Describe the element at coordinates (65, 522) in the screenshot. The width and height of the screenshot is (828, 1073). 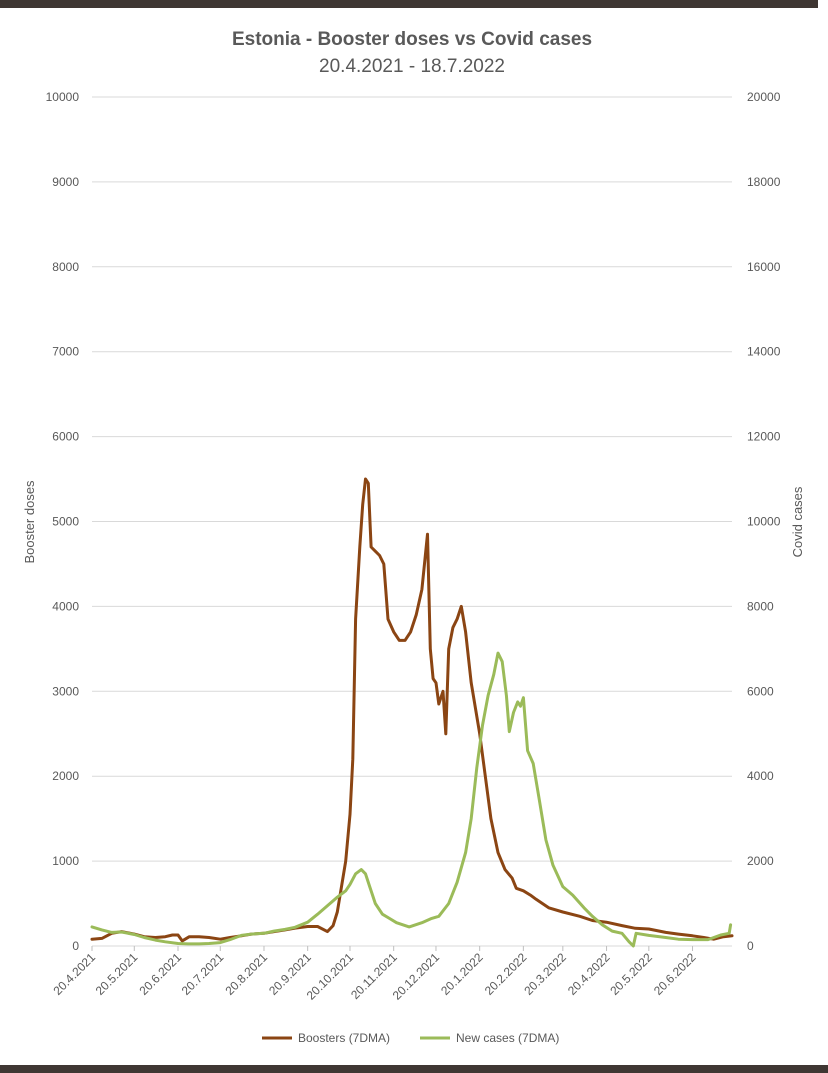
I see `y-tick-label: 5000` at that location.